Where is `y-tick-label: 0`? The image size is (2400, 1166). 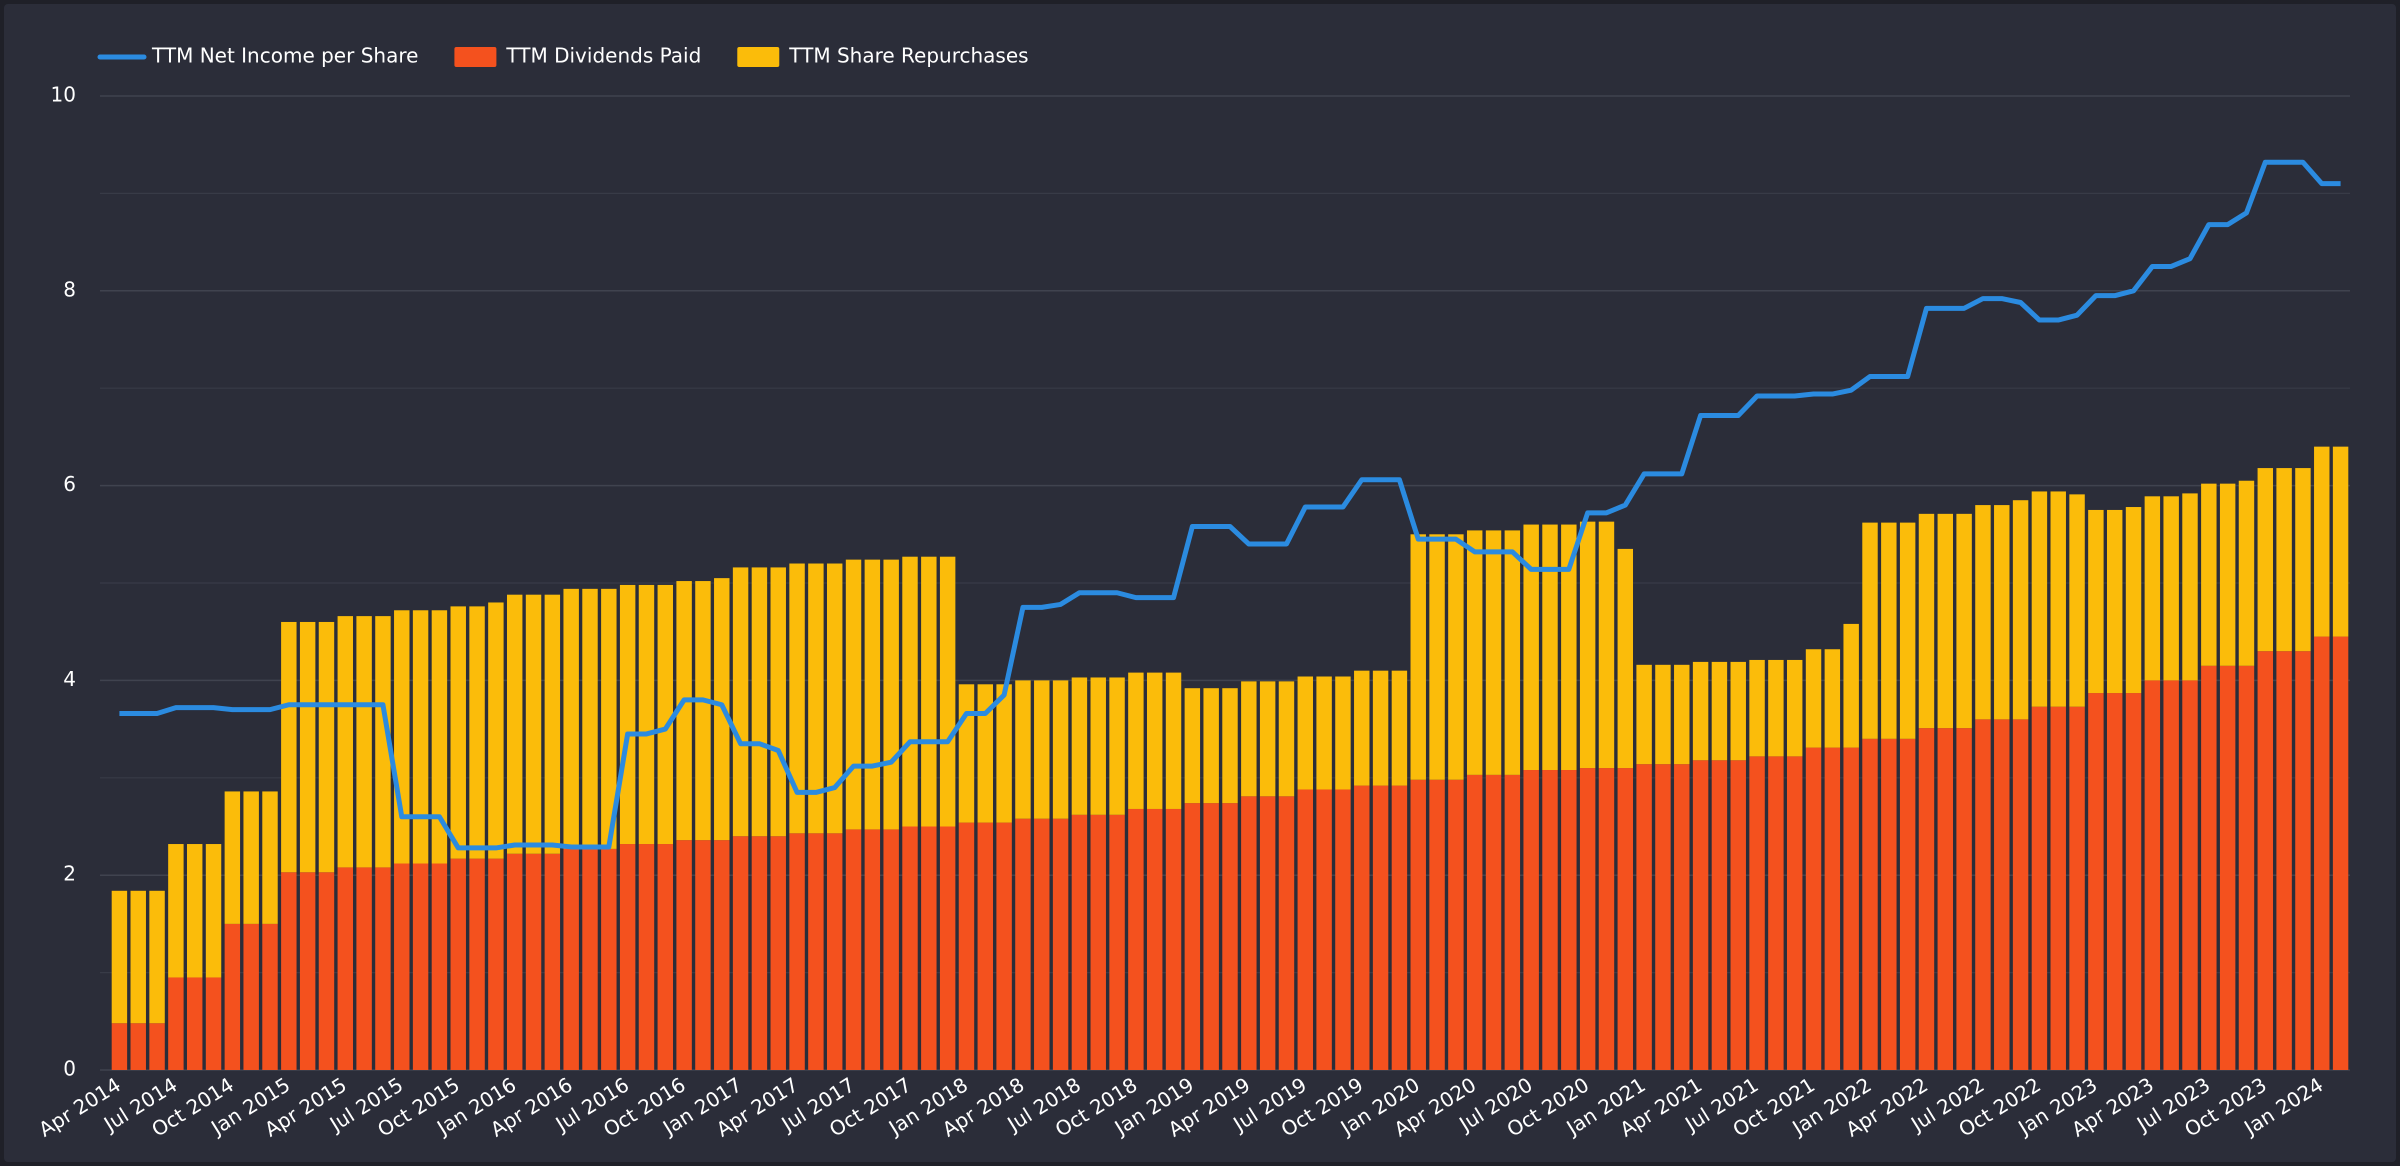
y-tick-label: 0 is located at coordinates (69, 1069).